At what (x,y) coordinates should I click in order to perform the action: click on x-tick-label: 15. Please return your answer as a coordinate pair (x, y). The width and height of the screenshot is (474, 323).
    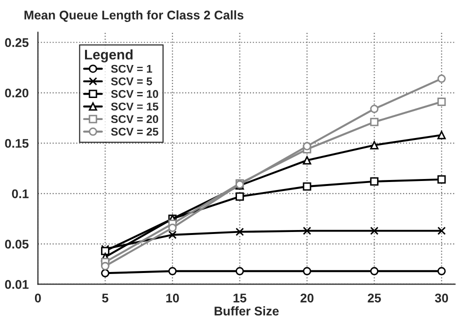
    Looking at the image, I should click on (240, 298).